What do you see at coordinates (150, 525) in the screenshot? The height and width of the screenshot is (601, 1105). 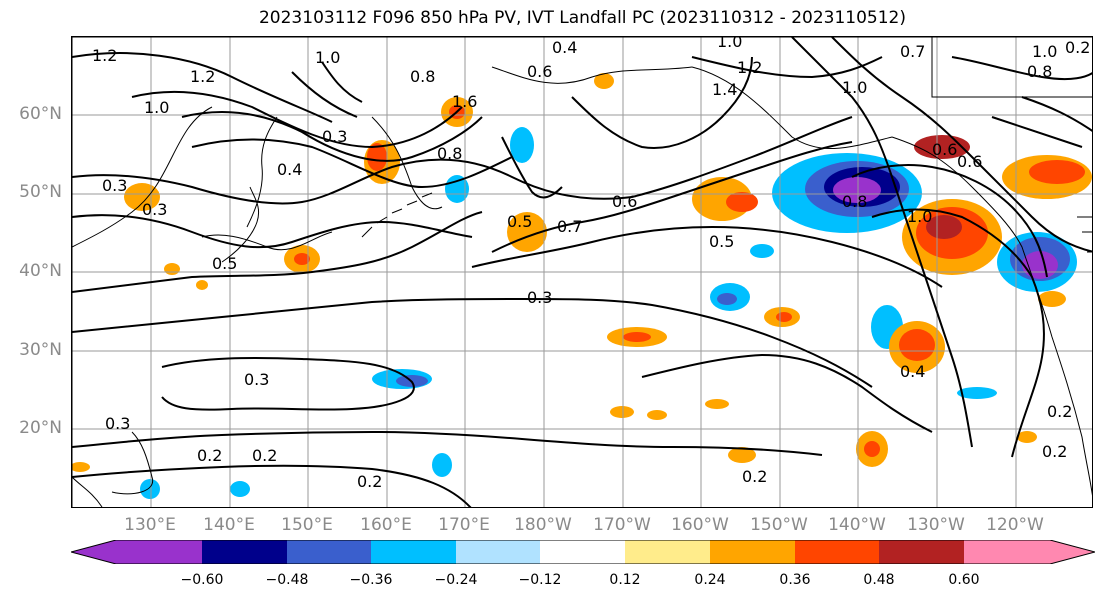 I see `lon-label-130e: 130°E` at bounding box center [150, 525].